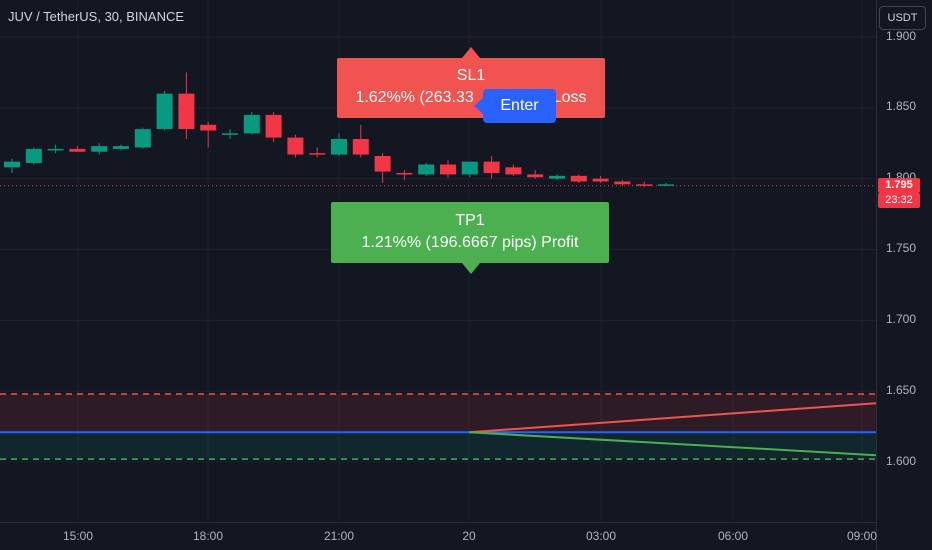 The image size is (932, 550). Describe the element at coordinates (902, 18) in the screenshot. I see `currency-button: USDT` at that location.